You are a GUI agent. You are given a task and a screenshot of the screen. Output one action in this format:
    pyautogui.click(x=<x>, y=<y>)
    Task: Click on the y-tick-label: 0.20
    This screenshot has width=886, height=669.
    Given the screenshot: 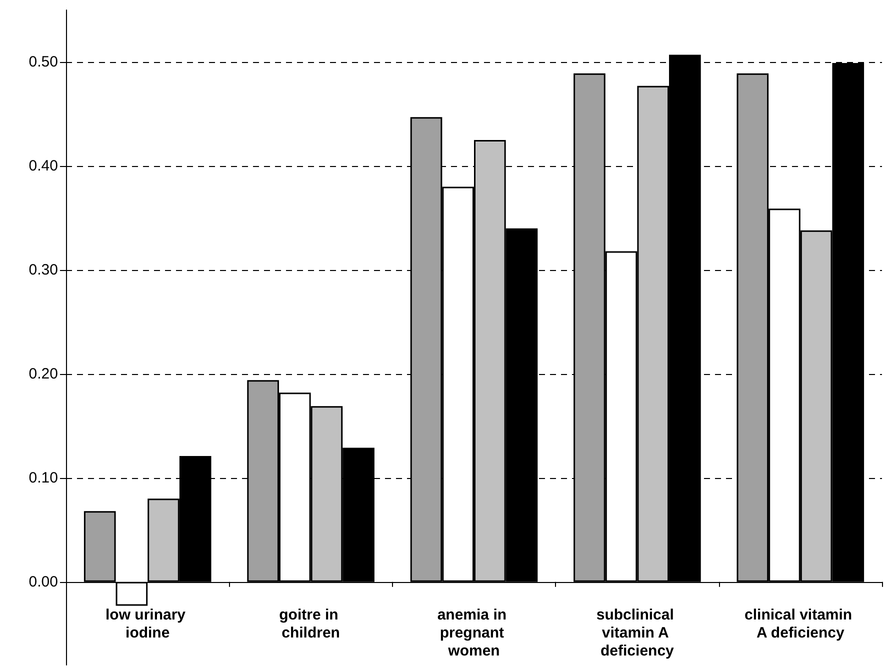 What is the action you would take?
    pyautogui.click(x=43, y=373)
    